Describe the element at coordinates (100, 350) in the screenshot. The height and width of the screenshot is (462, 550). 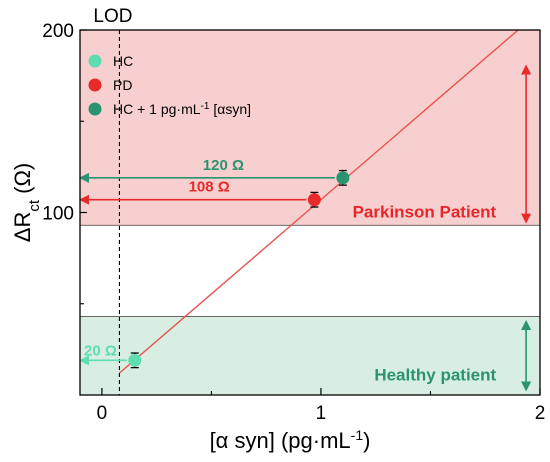
I see `annotation-label: 20 Ω` at that location.